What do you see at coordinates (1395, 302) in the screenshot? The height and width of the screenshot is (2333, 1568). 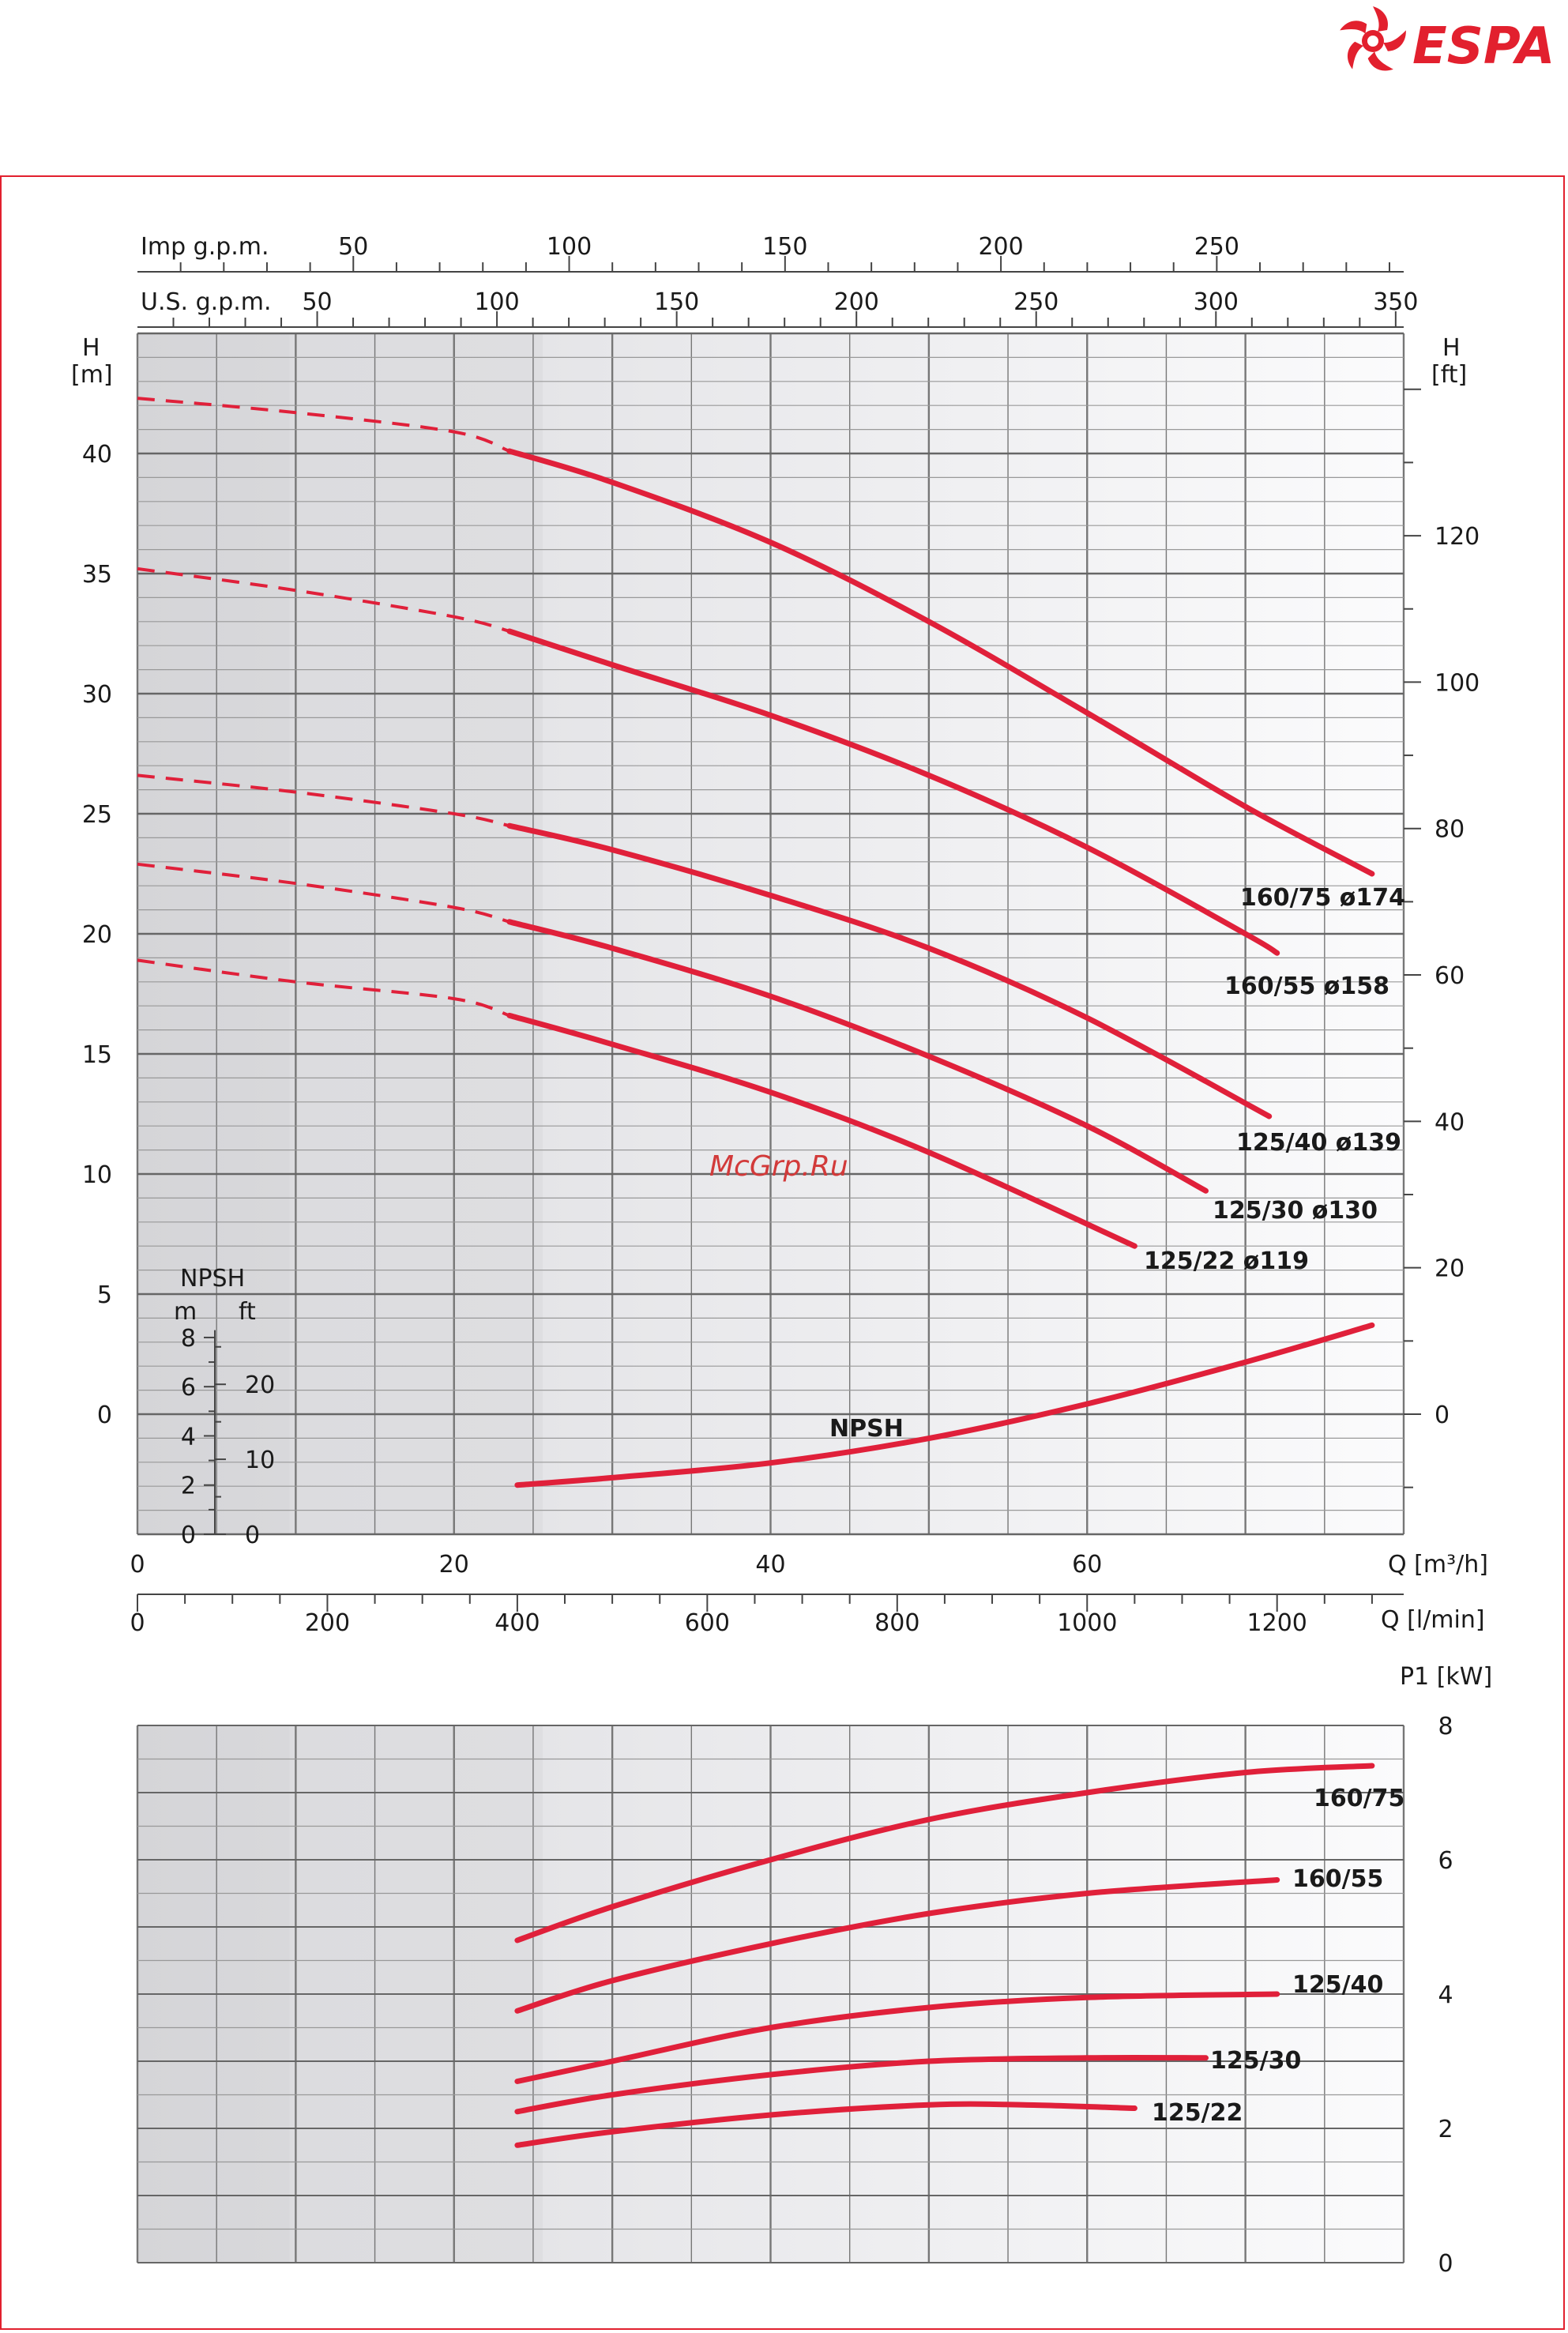 I see `us-gpm-tick-label: 350` at bounding box center [1395, 302].